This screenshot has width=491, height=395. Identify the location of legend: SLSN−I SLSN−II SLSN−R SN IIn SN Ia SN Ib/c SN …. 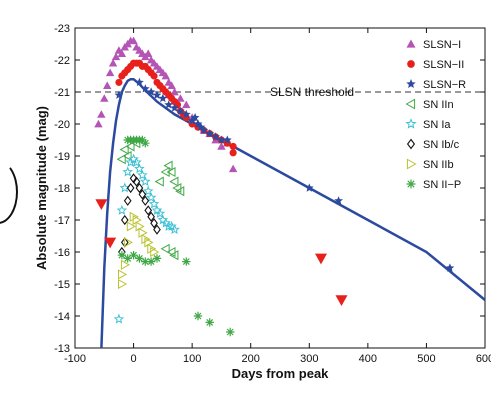
(435, 115).